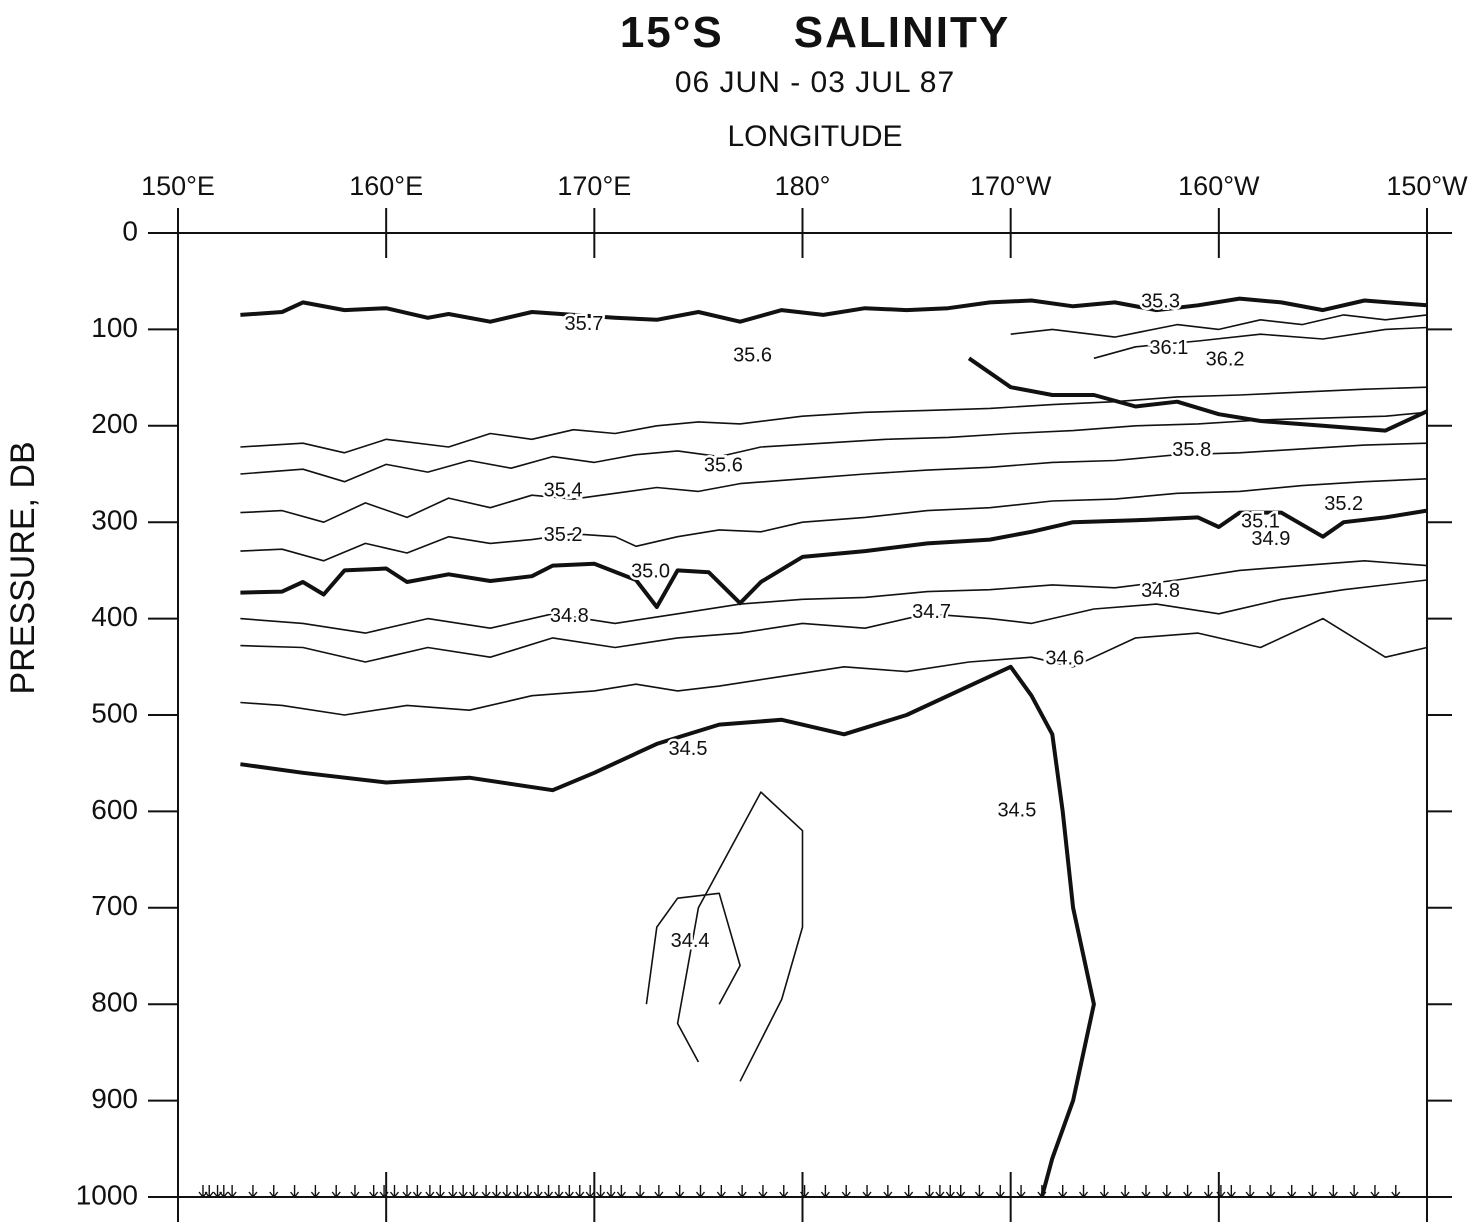 This screenshot has width=1479, height=1222. Describe the element at coordinates (1225, 360) in the screenshot. I see `contour-label-2: 36.2` at that location.